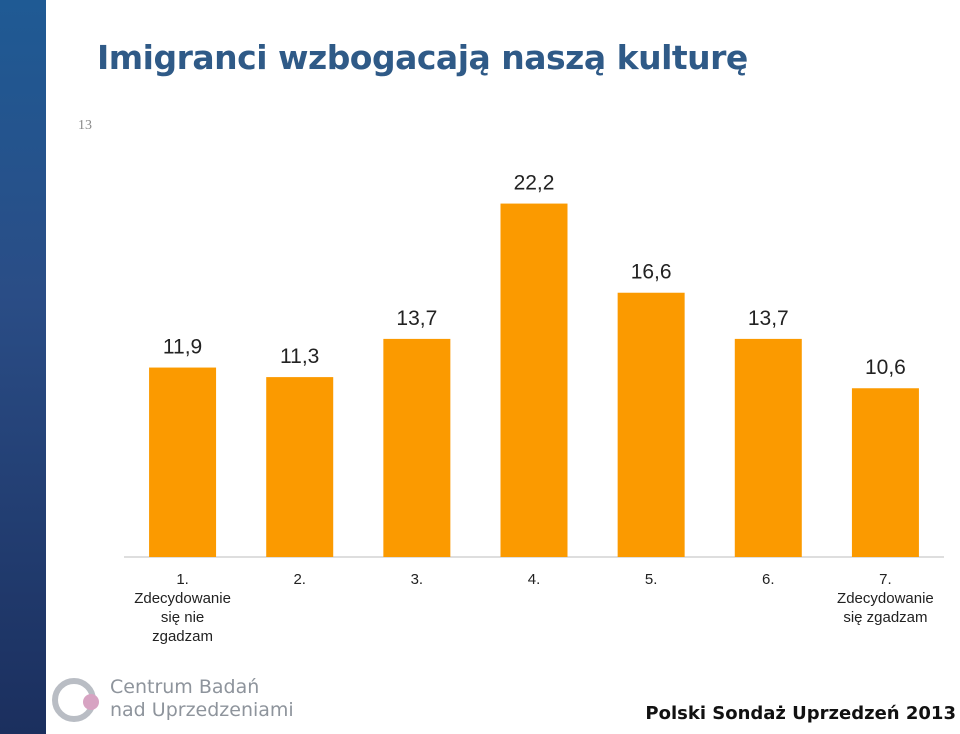 The width and height of the screenshot is (960, 734). Describe the element at coordinates (768, 579) in the screenshot. I see `category-label-6: 6.` at that location.